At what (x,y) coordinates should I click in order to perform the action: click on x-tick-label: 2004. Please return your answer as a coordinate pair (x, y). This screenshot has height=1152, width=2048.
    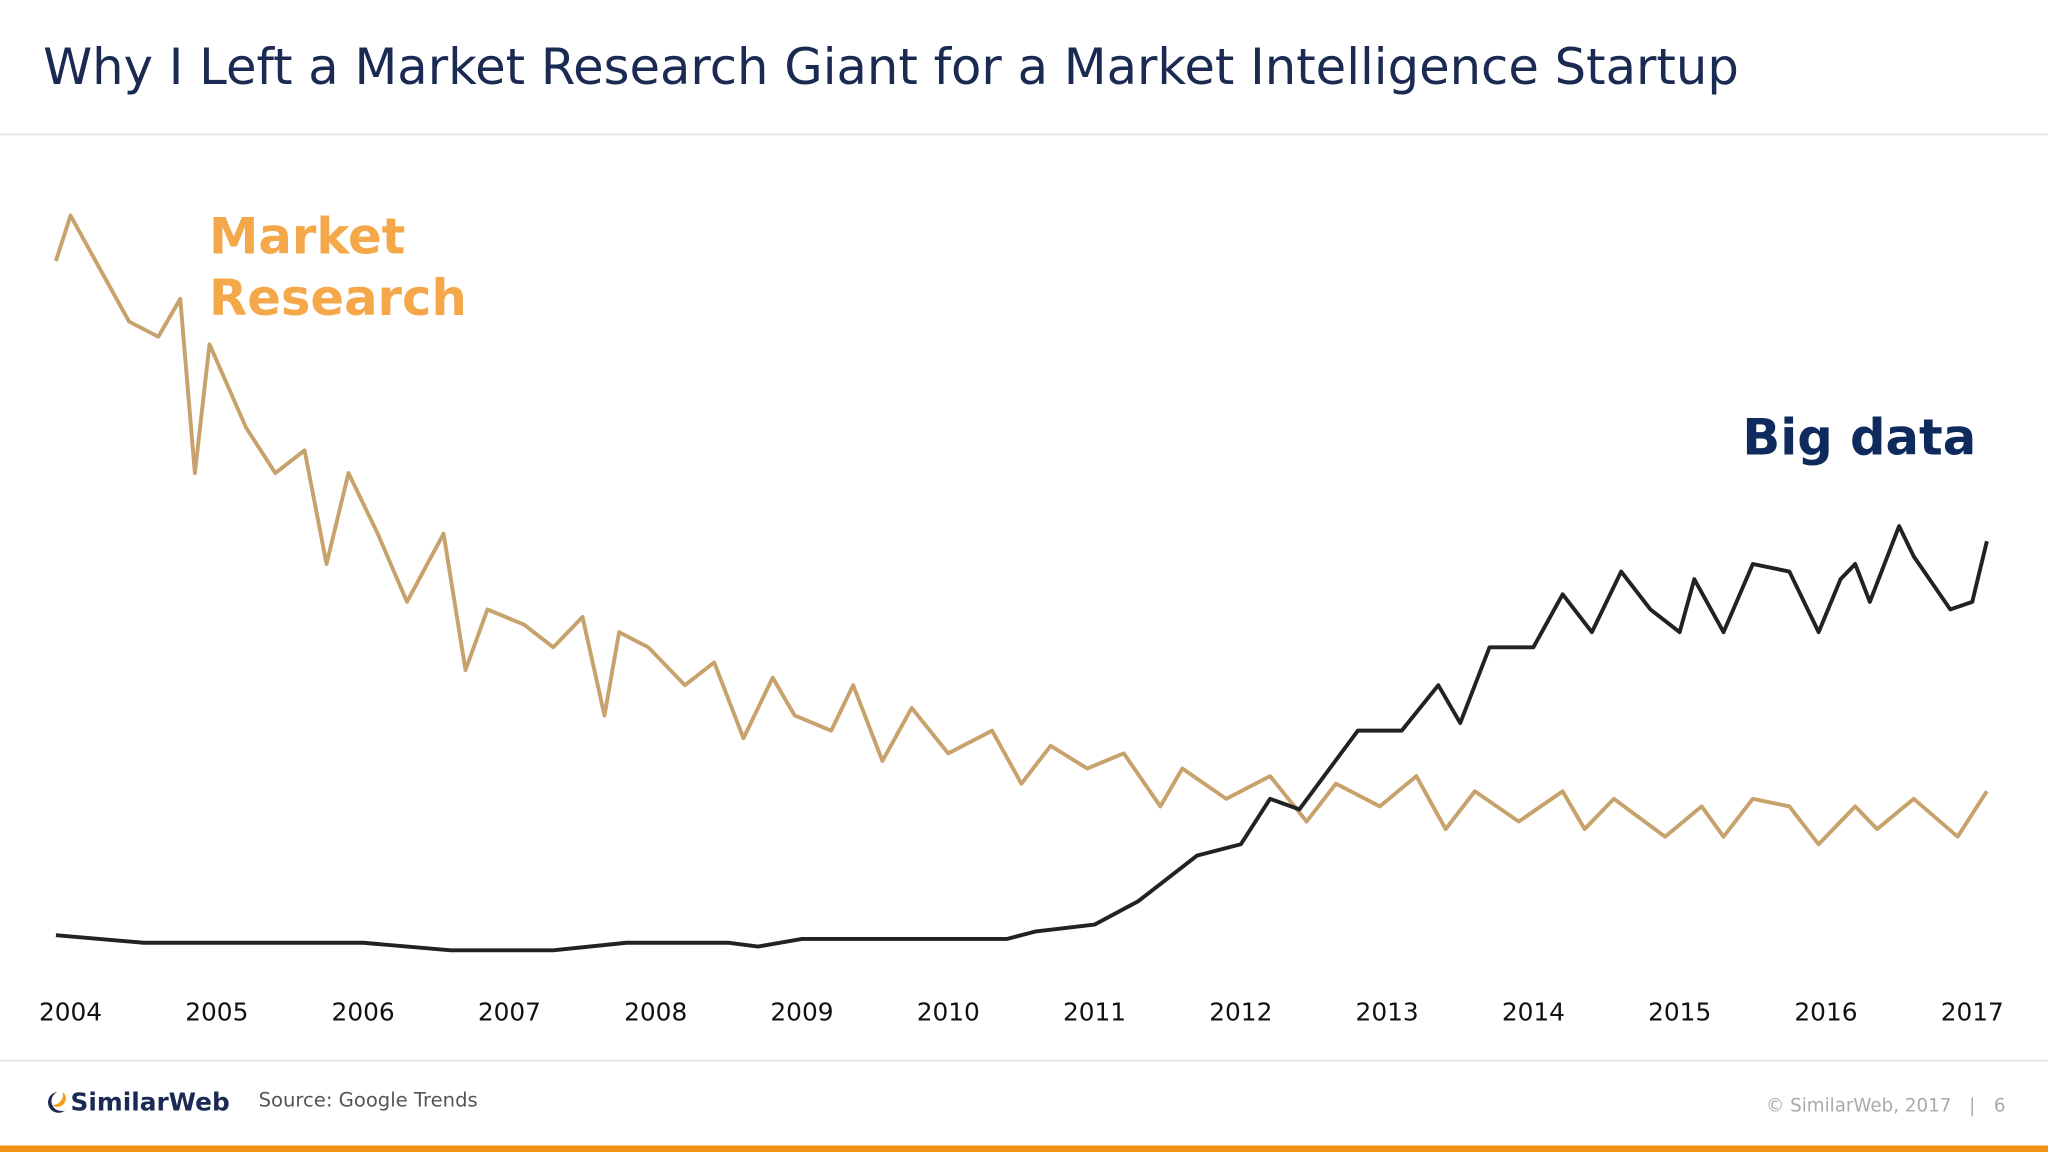
    Looking at the image, I should click on (70, 1012).